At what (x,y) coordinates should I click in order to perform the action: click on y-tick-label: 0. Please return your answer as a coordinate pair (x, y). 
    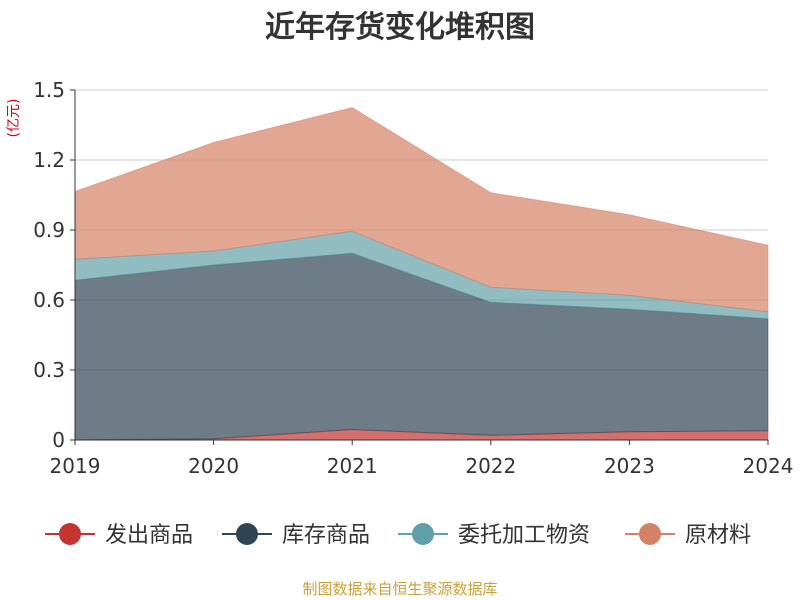
    Looking at the image, I should click on (58, 440).